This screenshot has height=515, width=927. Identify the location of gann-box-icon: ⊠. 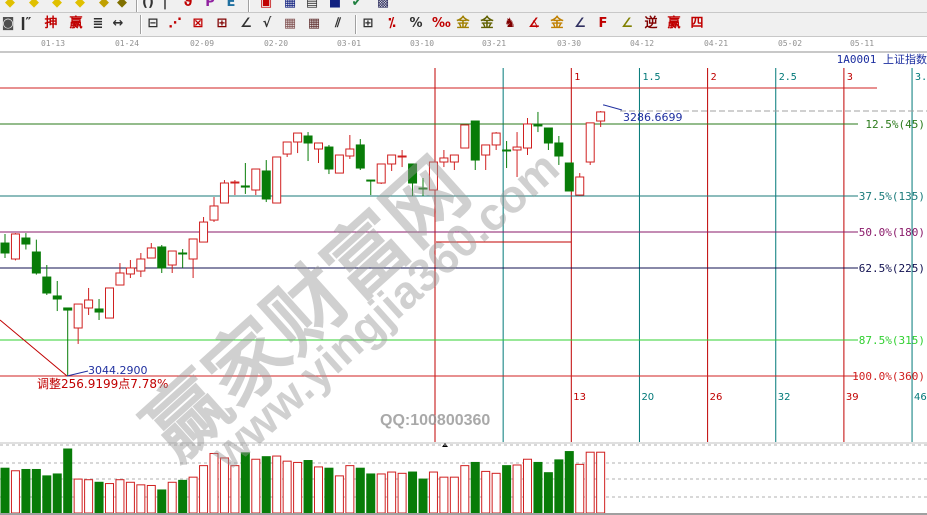
(198, 23).